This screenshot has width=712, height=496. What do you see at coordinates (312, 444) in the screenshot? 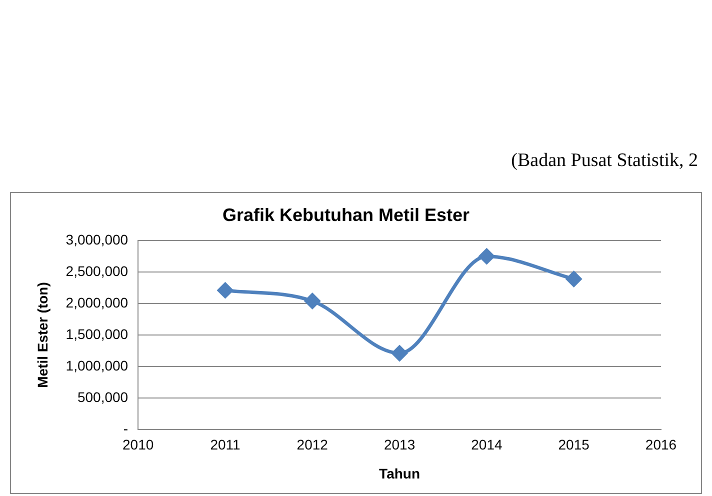
I see `x-tick-label: 2012` at bounding box center [312, 444].